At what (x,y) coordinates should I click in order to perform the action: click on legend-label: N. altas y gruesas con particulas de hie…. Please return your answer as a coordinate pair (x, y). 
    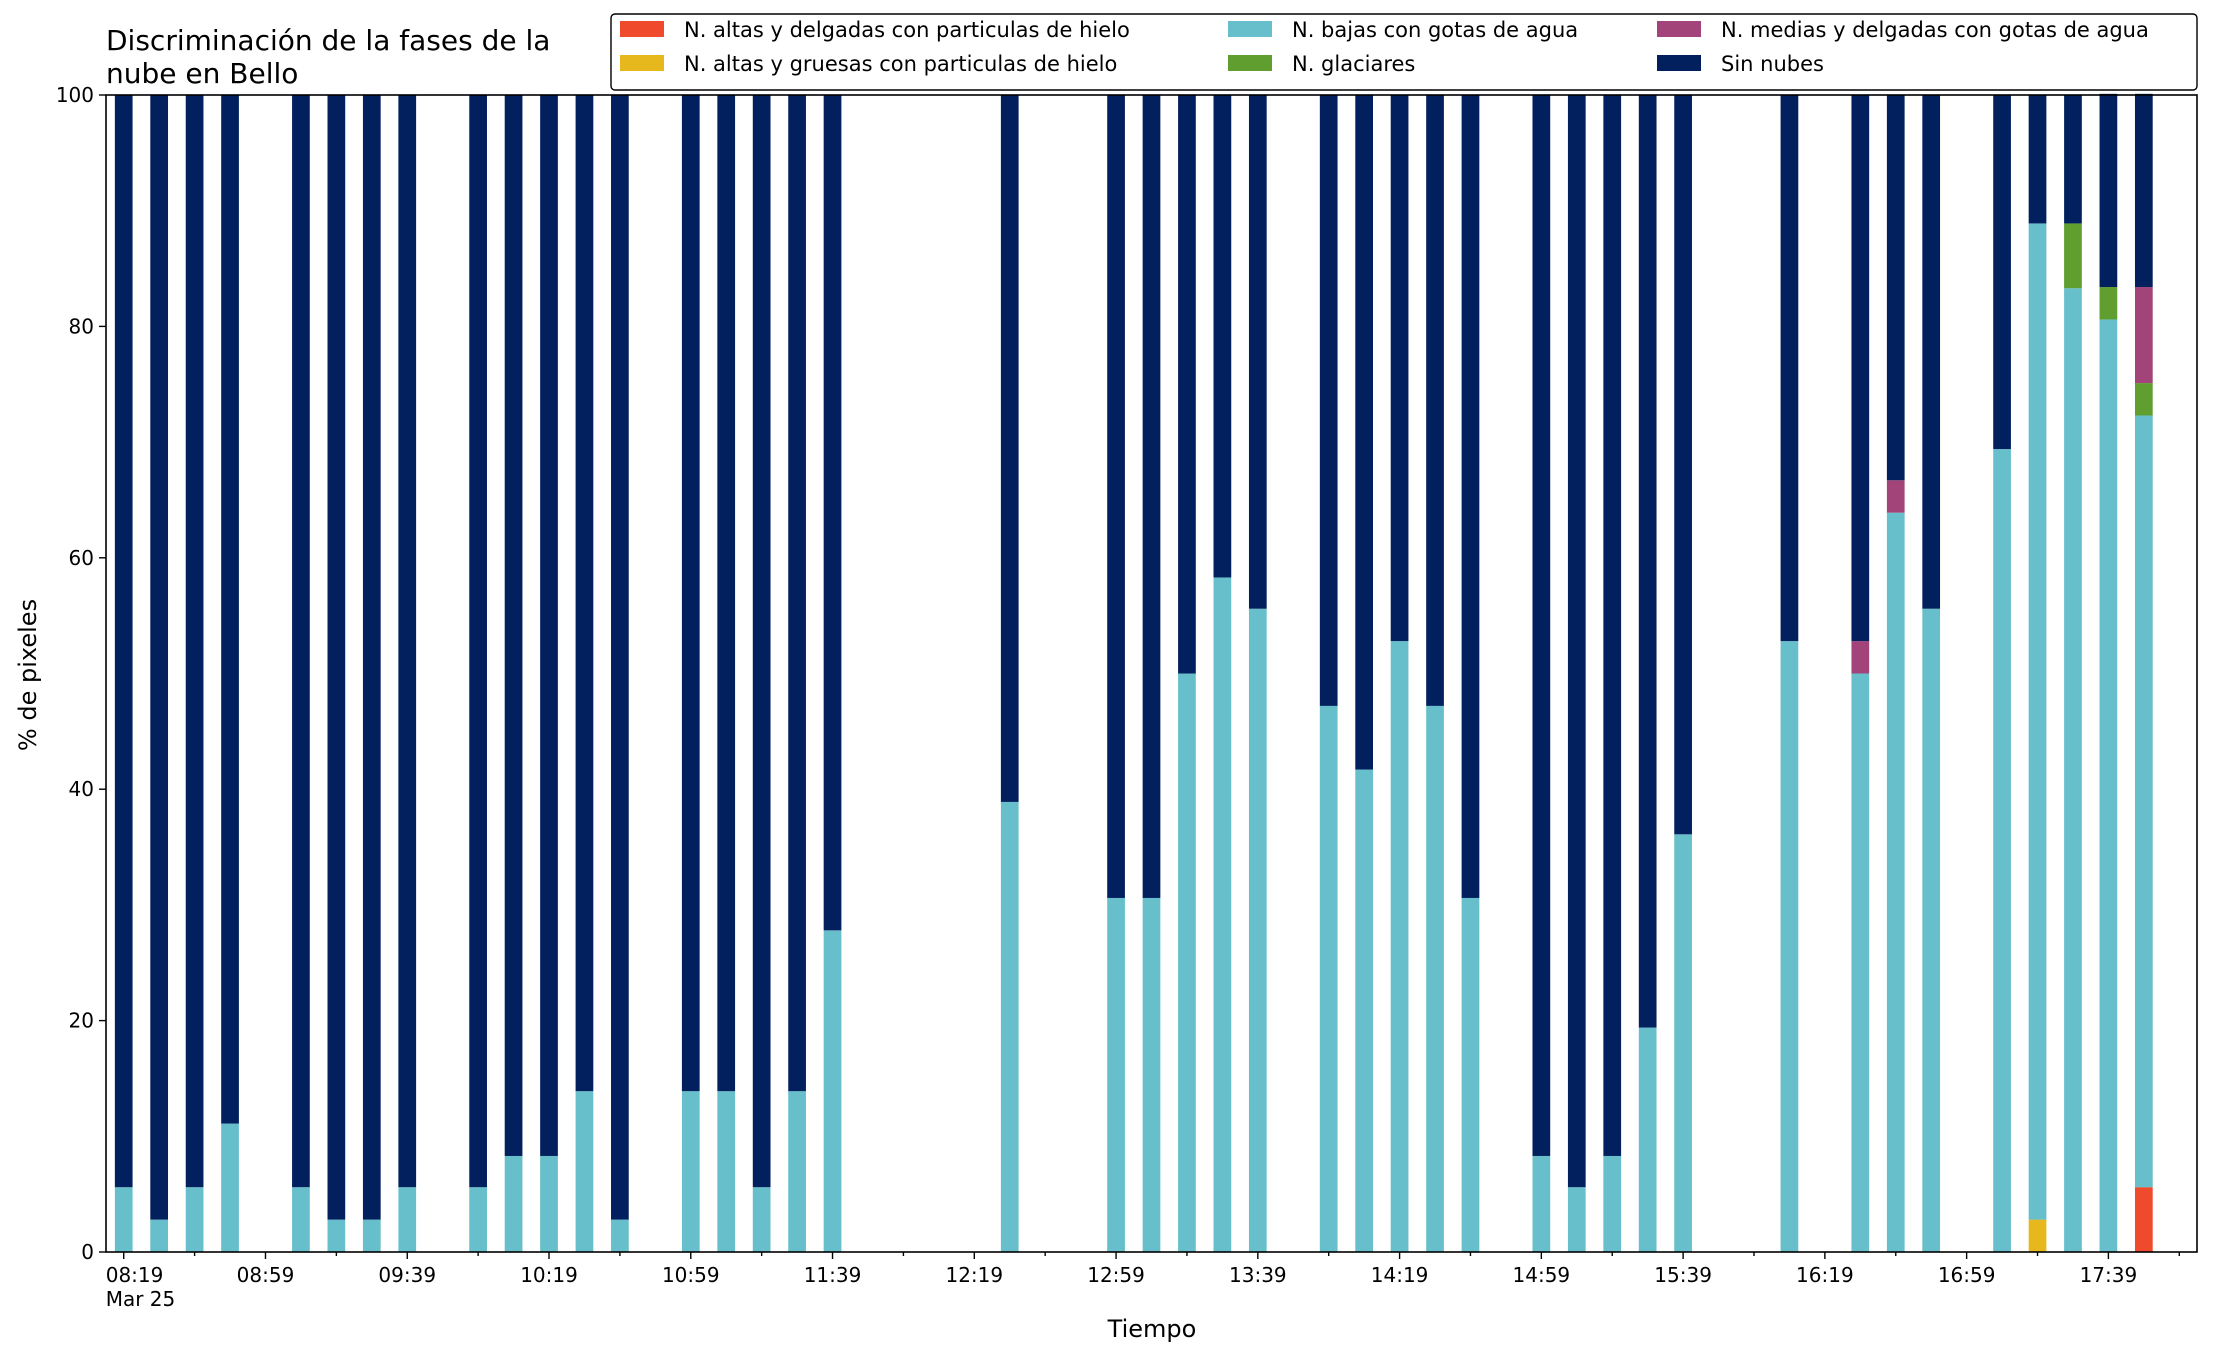
    Looking at the image, I should click on (900, 64).